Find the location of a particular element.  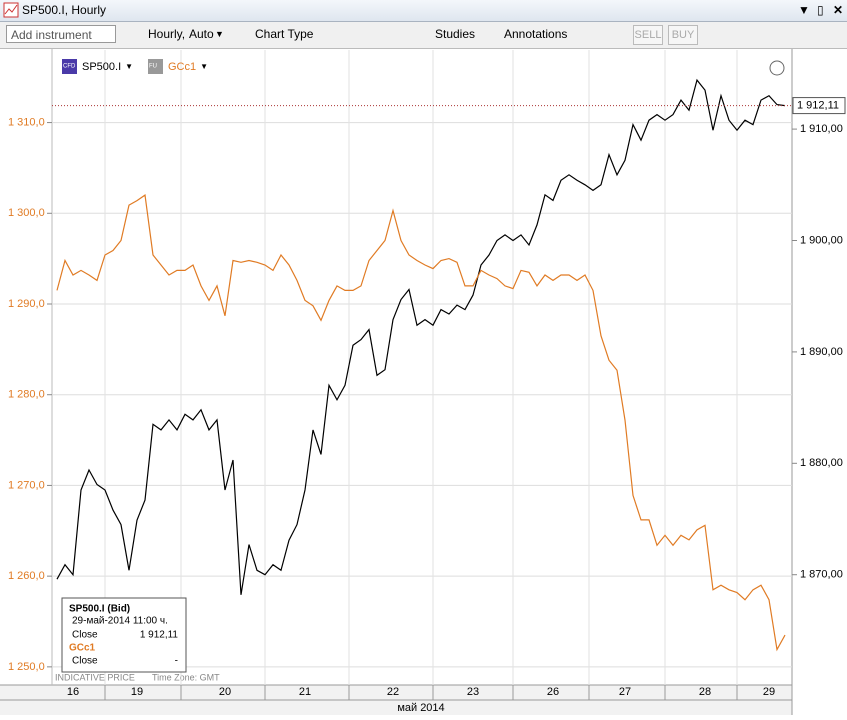

sell-button: SELL is located at coordinates (648, 35).